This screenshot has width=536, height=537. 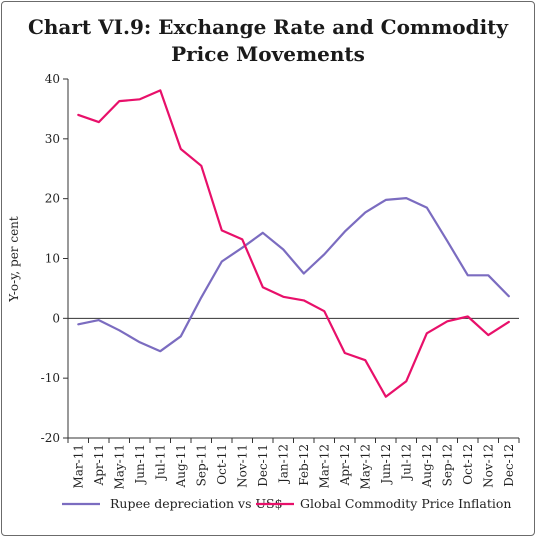 What do you see at coordinates (50, 438) in the screenshot?
I see `y-tick-label: -20` at bounding box center [50, 438].